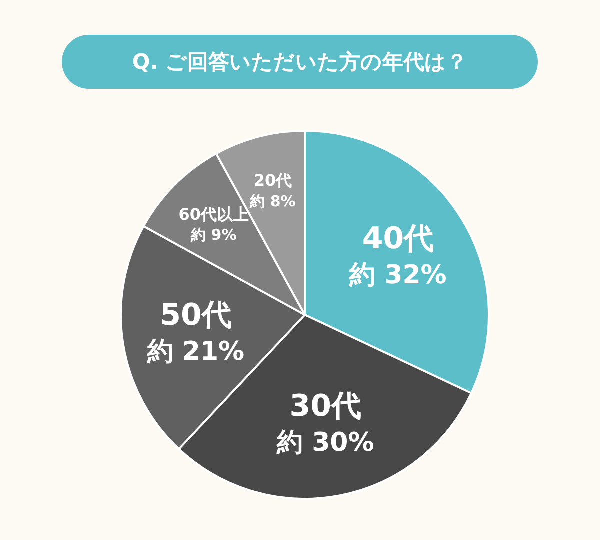 This screenshot has height=540, width=600. What do you see at coordinates (214, 214) in the screenshot?
I see `slice-label: 60代以上` at bounding box center [214, 214].